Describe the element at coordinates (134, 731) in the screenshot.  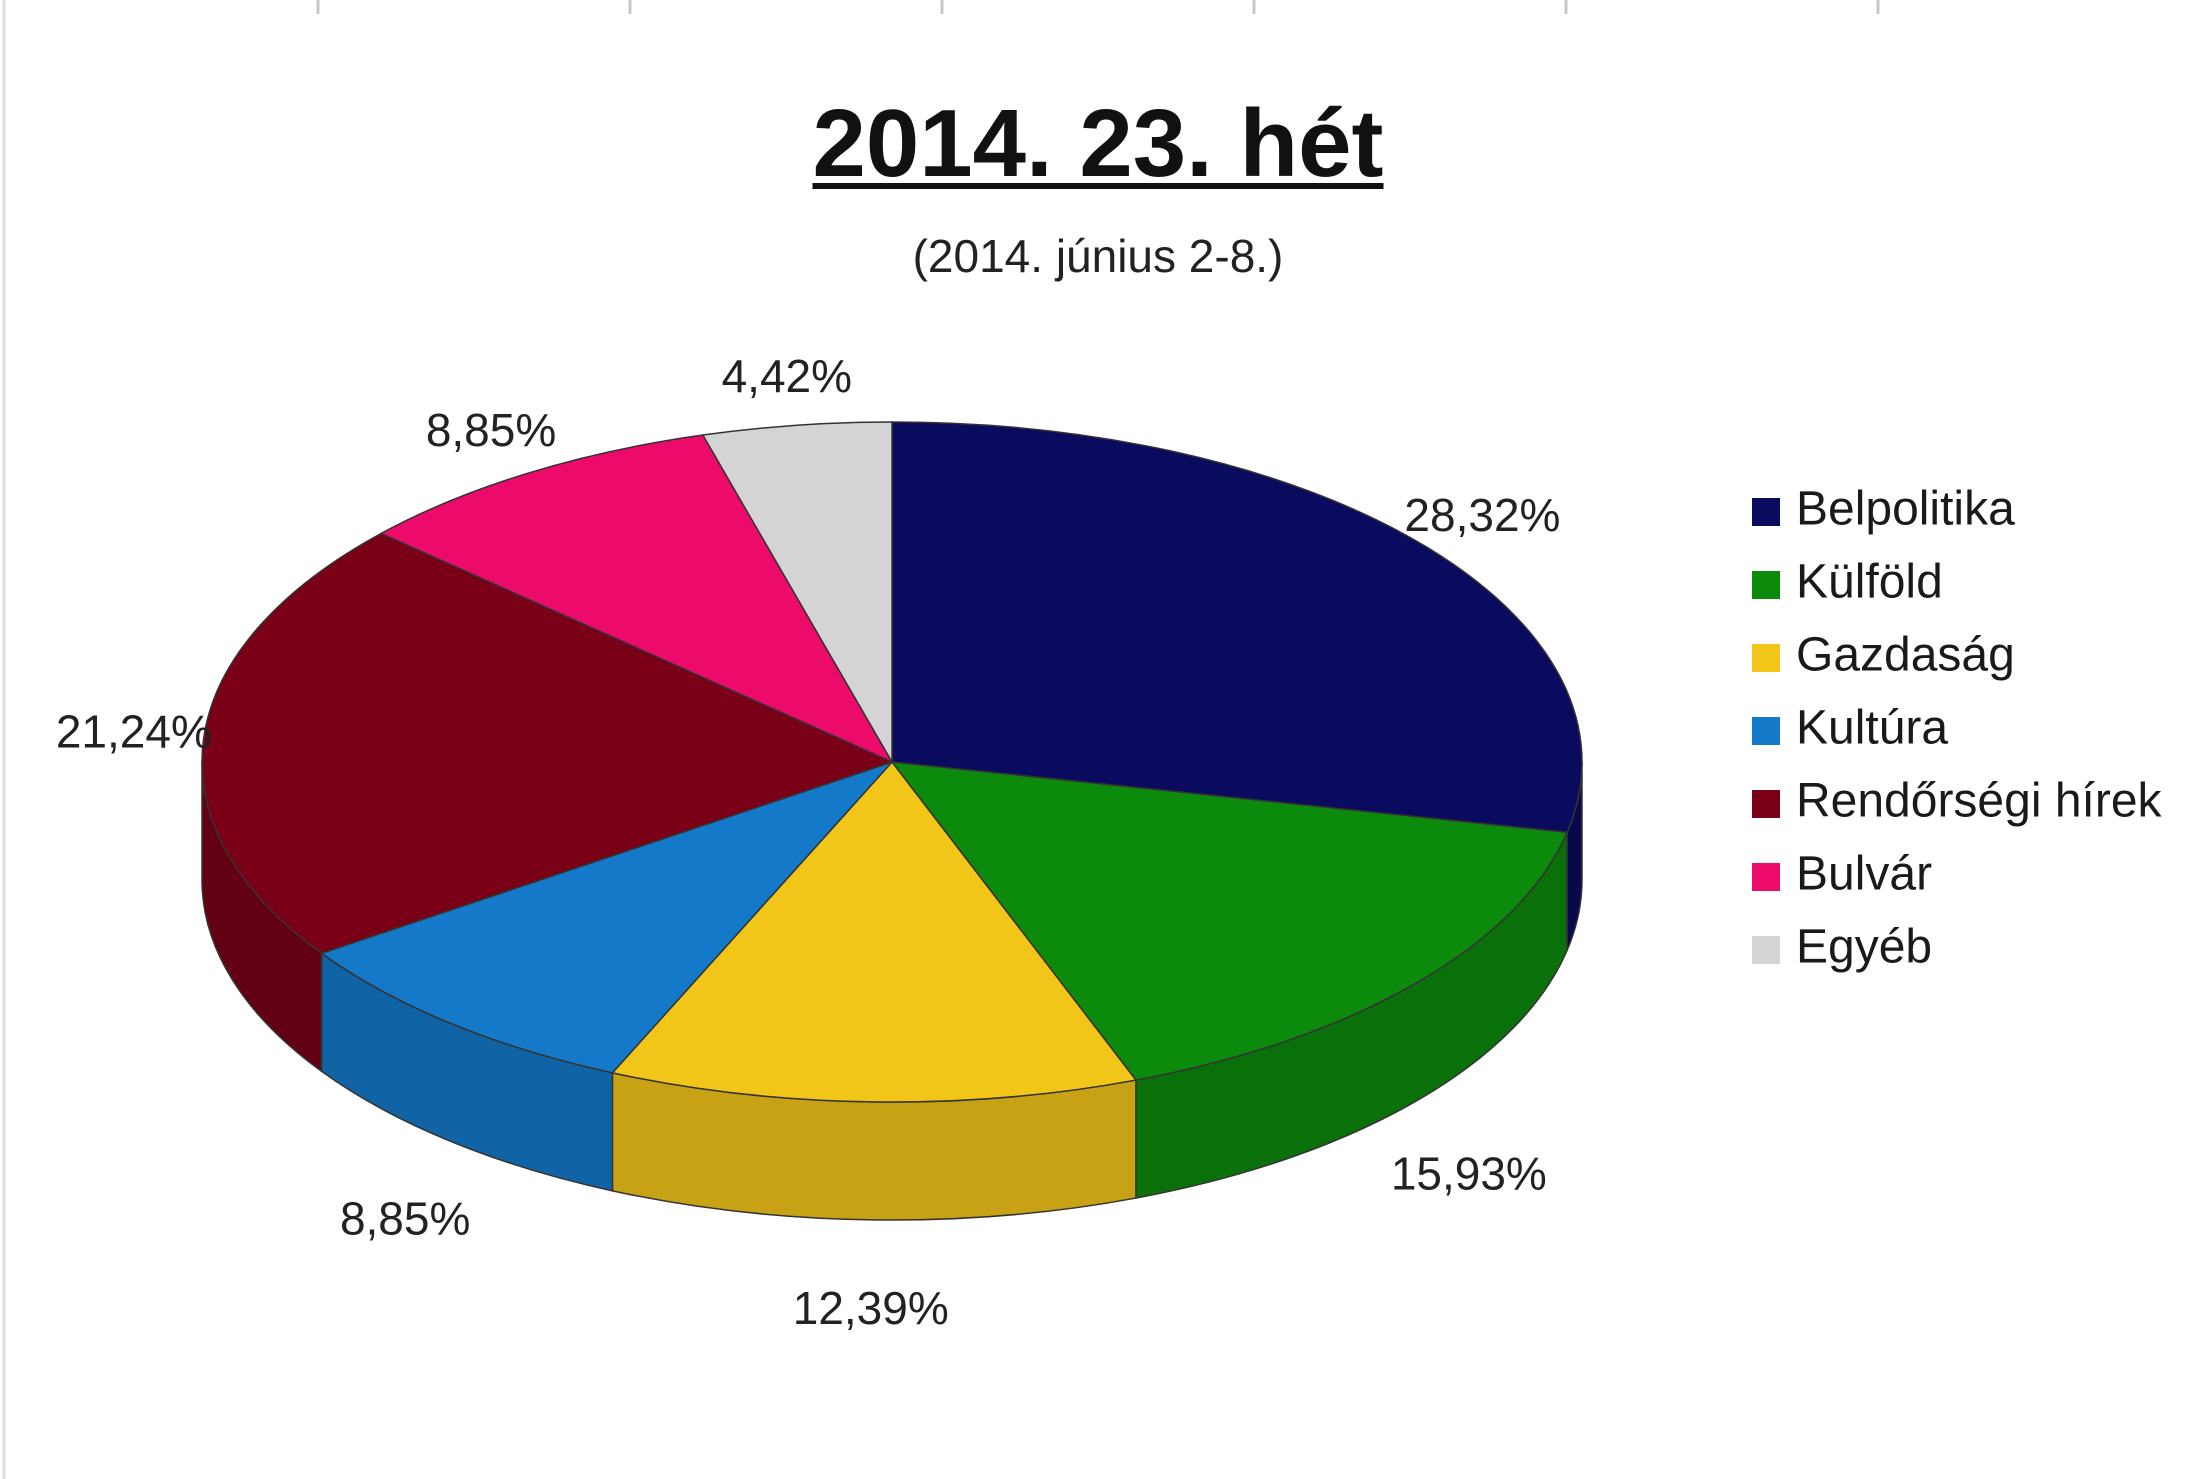
I see `pie-value-label: 21,24%` at that location.